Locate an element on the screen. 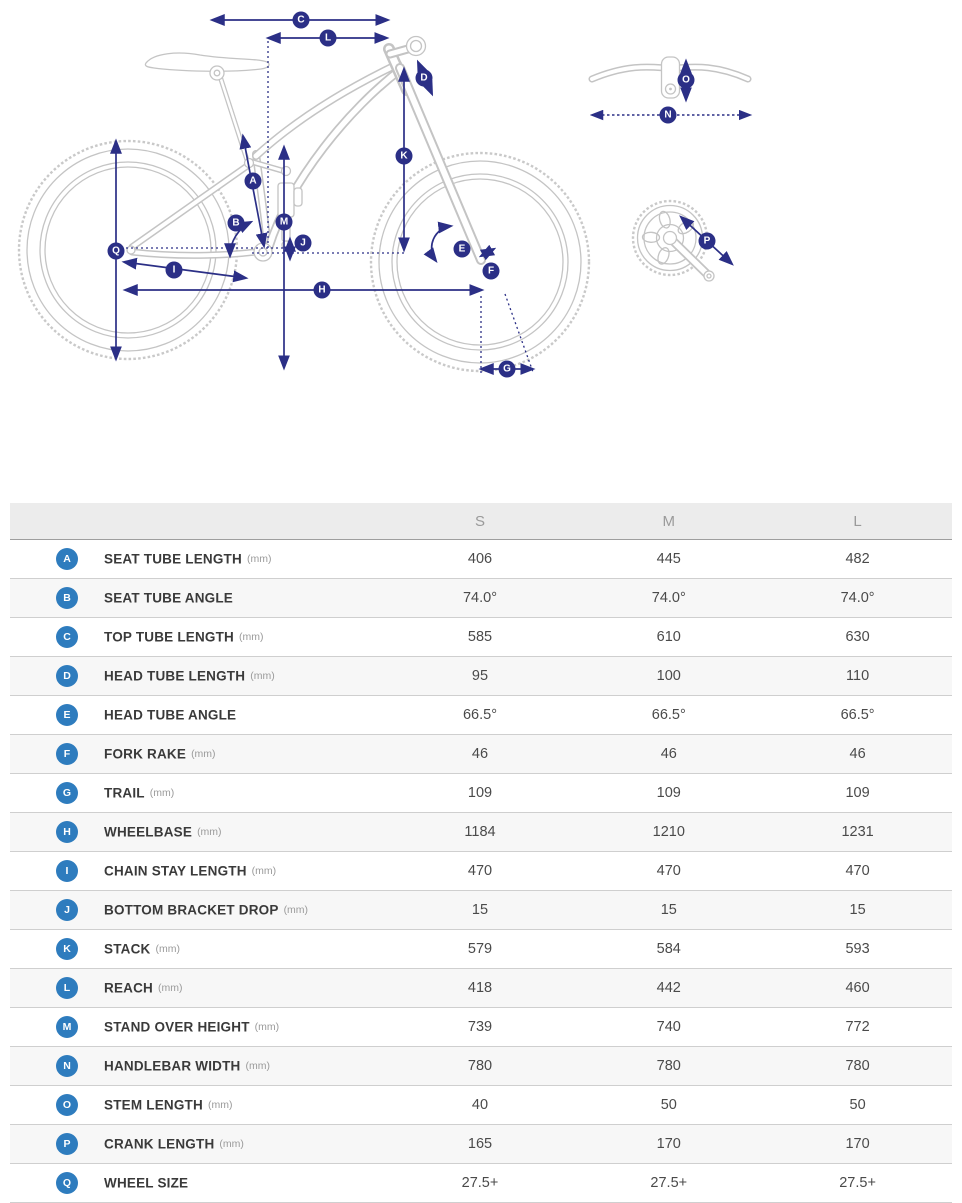  svg-text: M is located at coordinates (284, 222).